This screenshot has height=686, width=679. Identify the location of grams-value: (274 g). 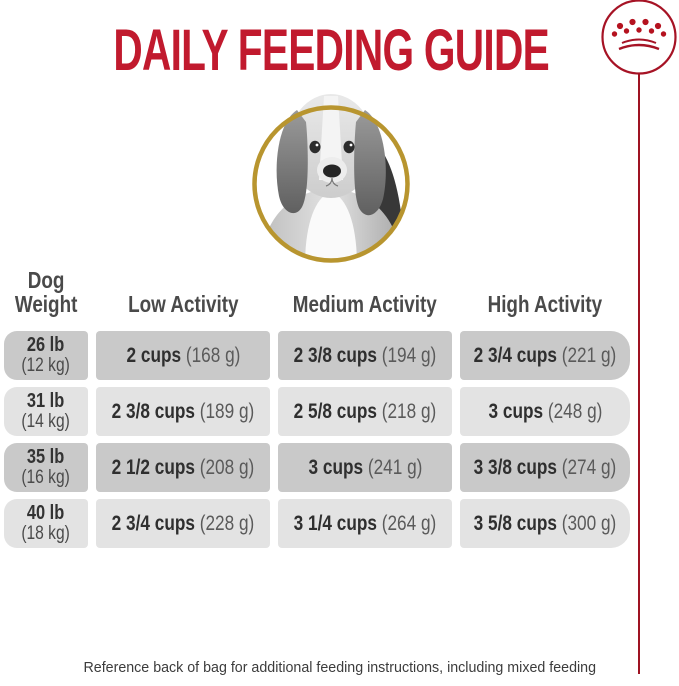
(589, 467).